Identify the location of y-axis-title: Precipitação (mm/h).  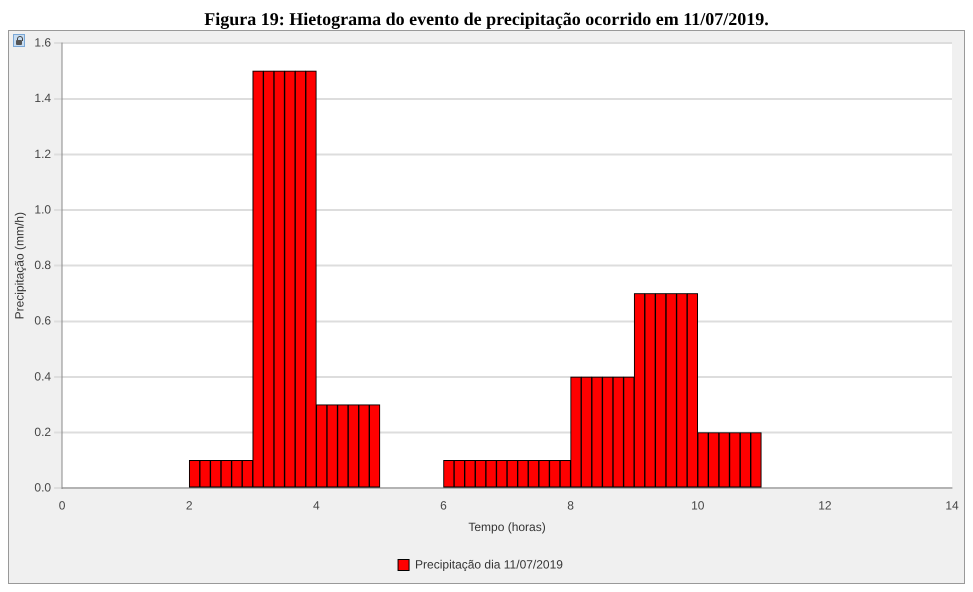
(19, 266).